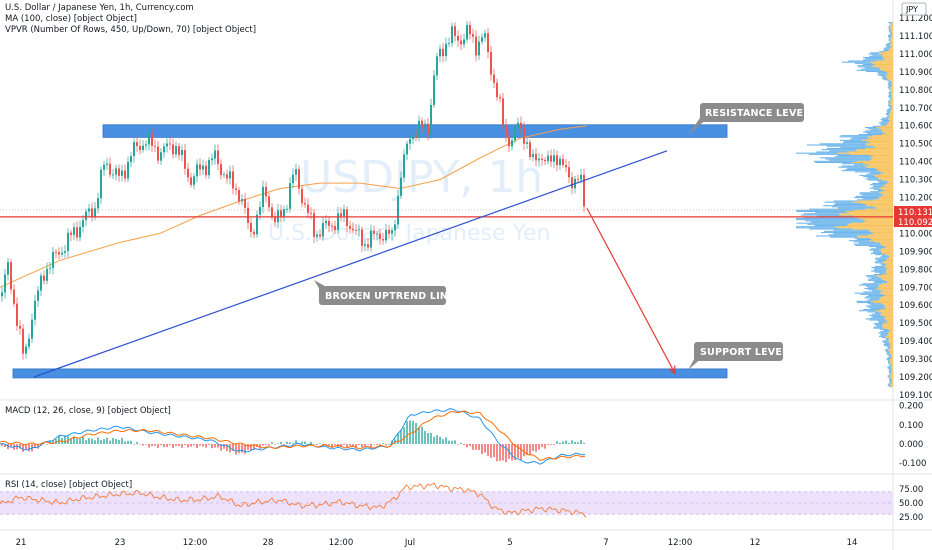  Describe the element at coordinates (738, 356) in the screenshot. I see `support-callout: SUPPORT LEVEL` at that location.